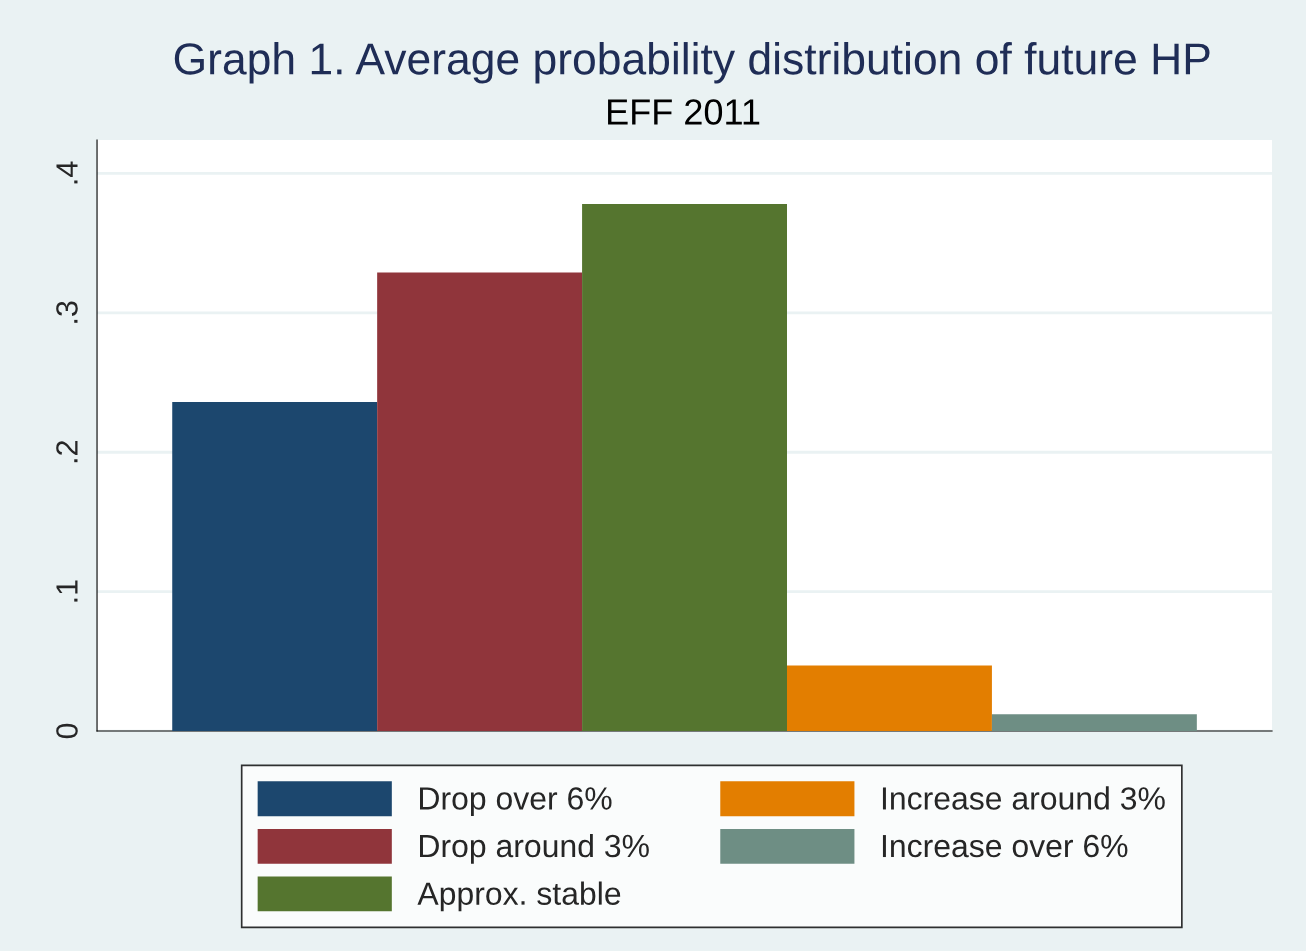  Describe the element at coordinates (67, 591) in the screenshot. I see `y-tick-label: .1` at that location.